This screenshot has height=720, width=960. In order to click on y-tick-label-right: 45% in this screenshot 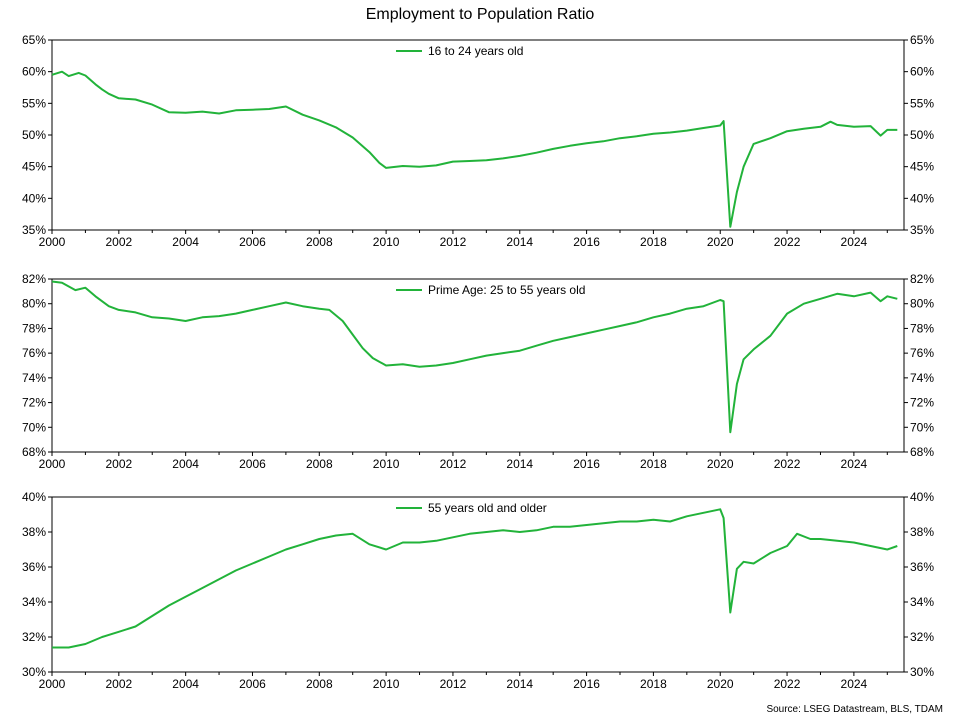, I will do `click(922, 167)`.